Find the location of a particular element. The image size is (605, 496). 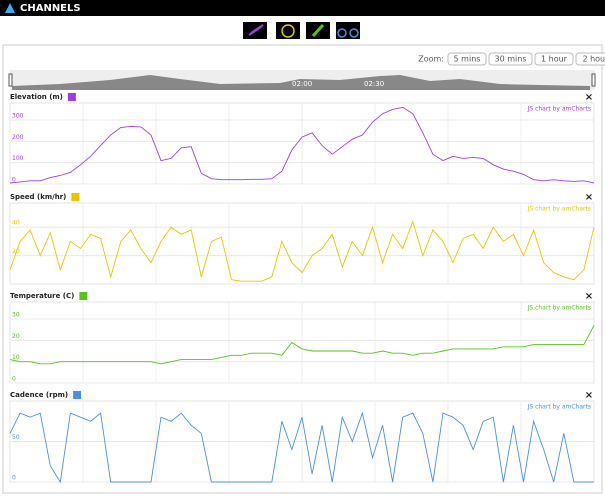

y-tick-label: 40 is located at coordinates (16, 223).